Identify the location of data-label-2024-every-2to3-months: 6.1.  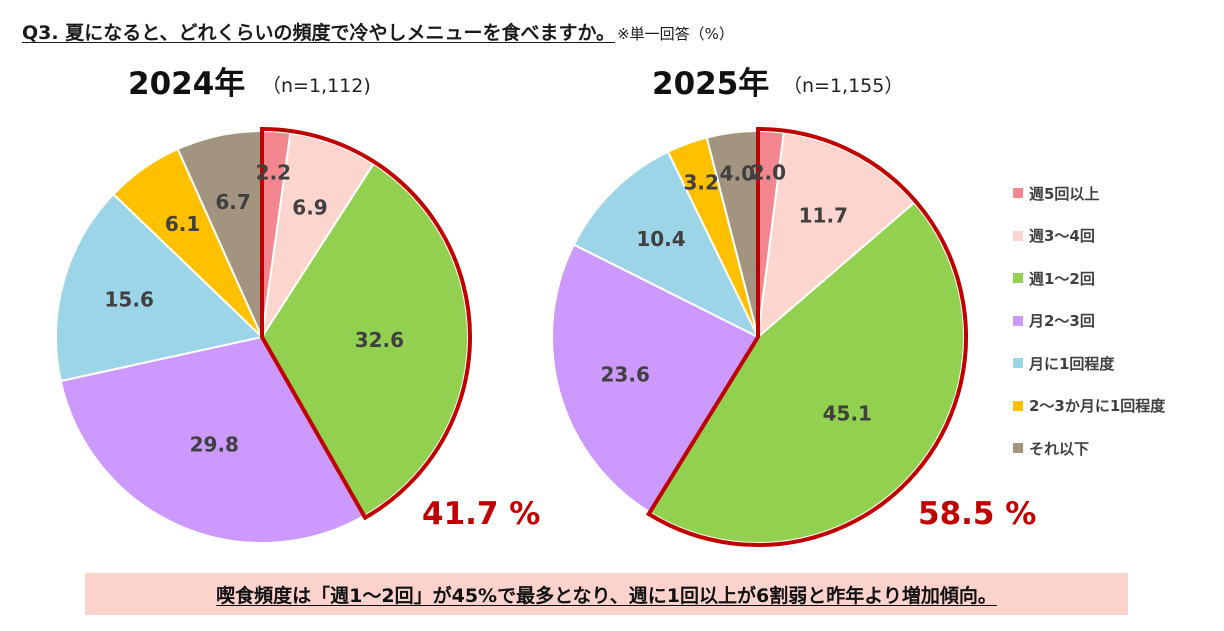
(182, 224).